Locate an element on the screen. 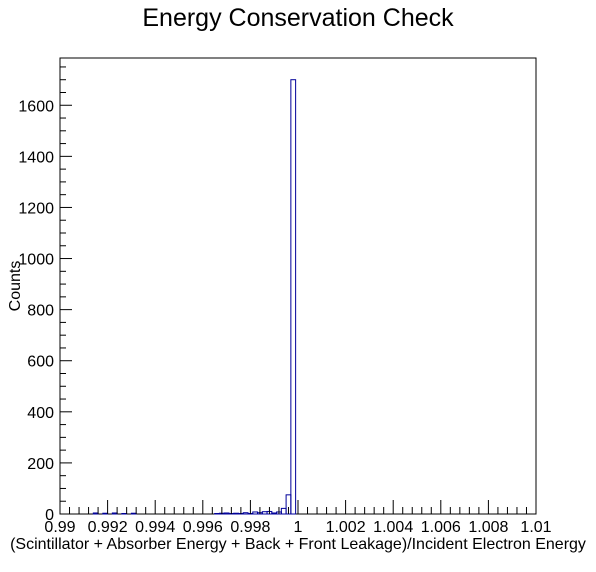 Image resolution: width=596 pixels, height=572 pixels. y-tick-label: 1600 is located at coordinates (36, 106).